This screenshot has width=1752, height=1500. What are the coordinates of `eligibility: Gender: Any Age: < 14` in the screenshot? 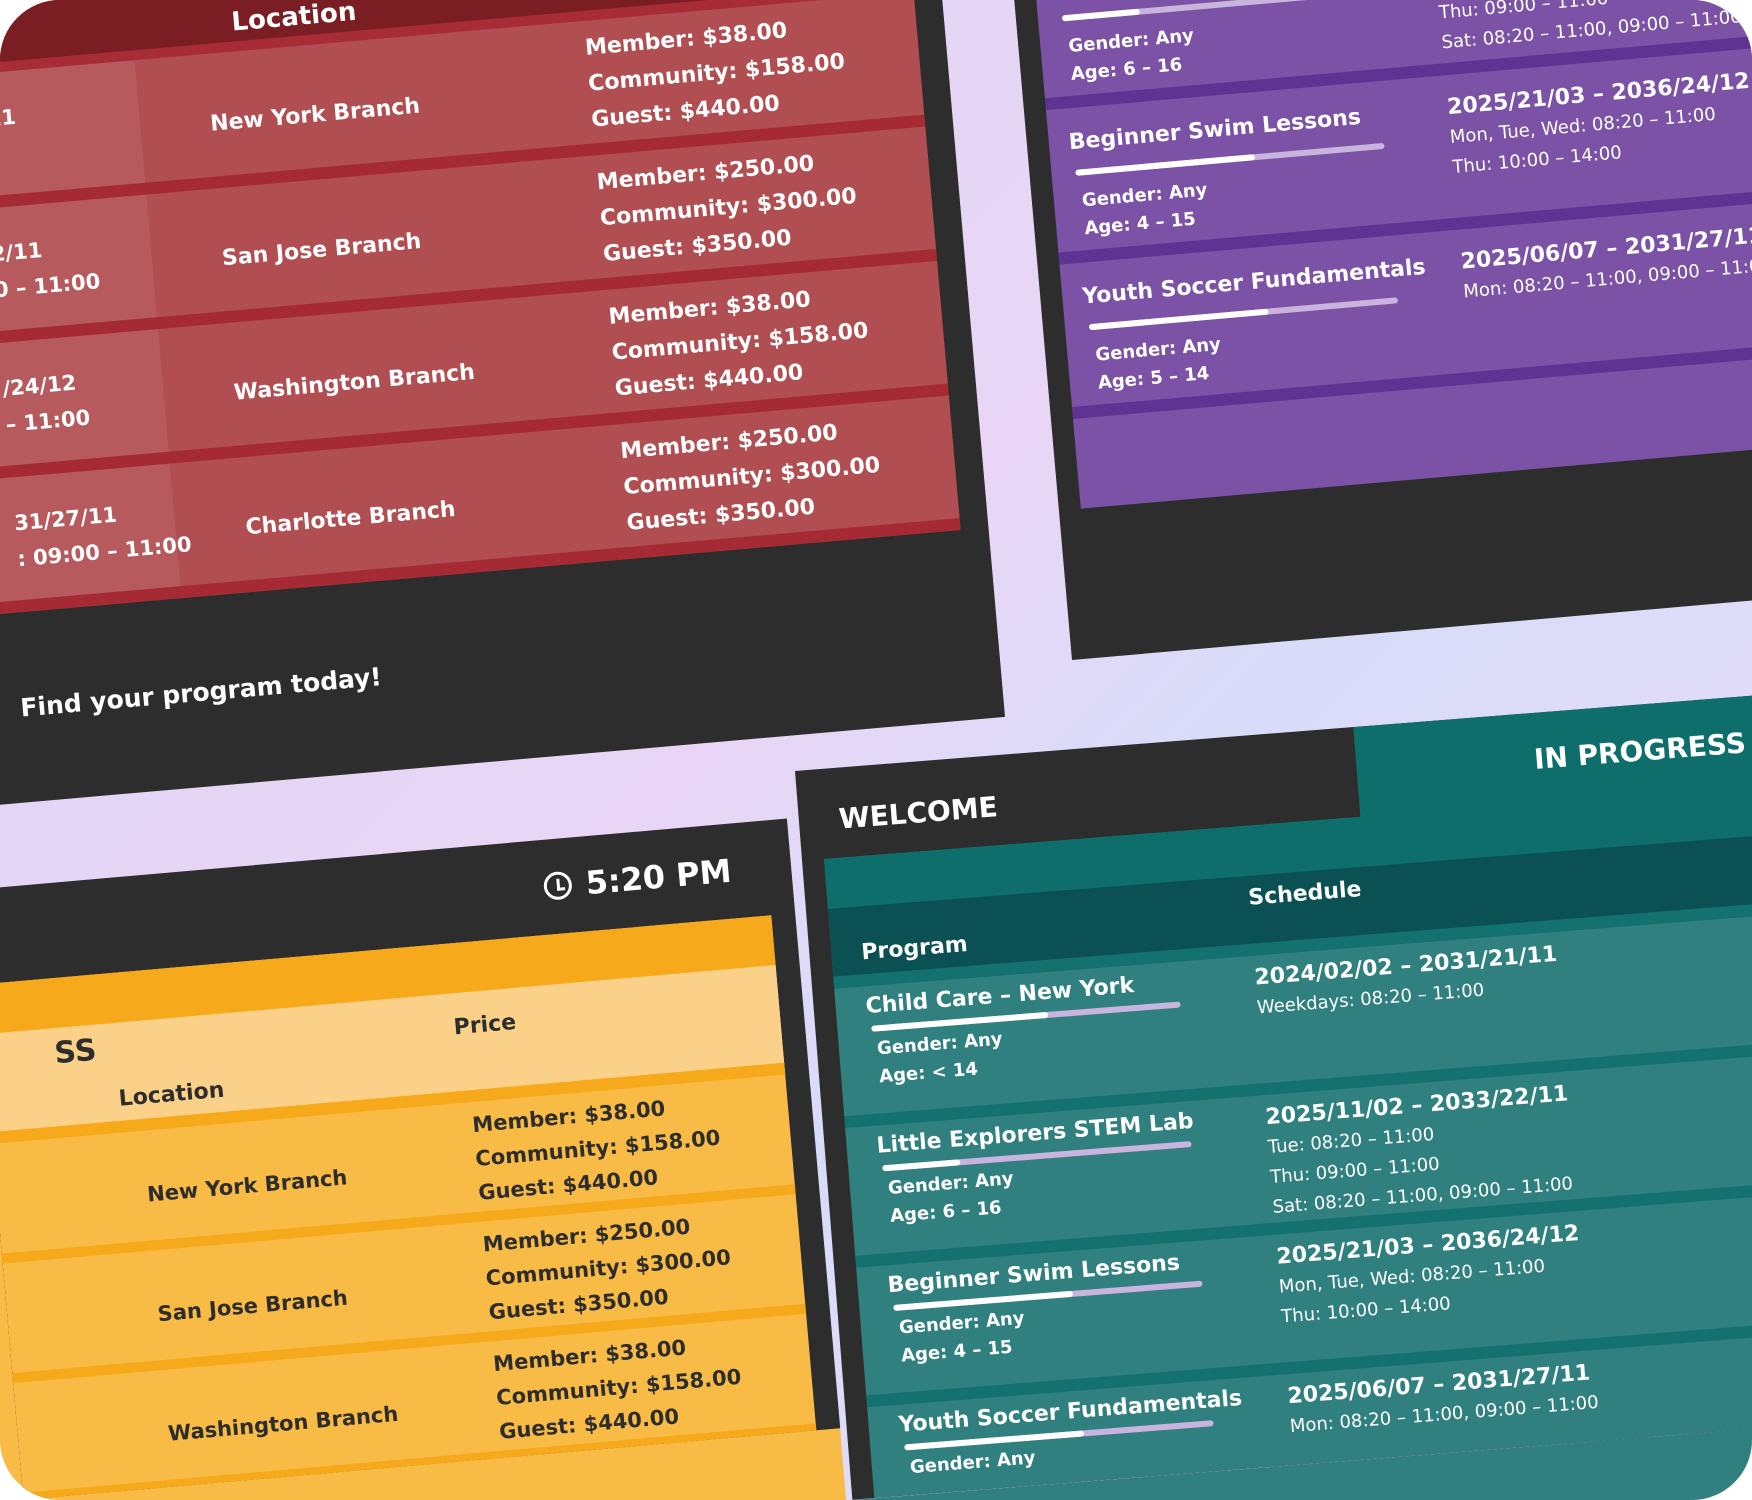 It's located at (941, 1059).